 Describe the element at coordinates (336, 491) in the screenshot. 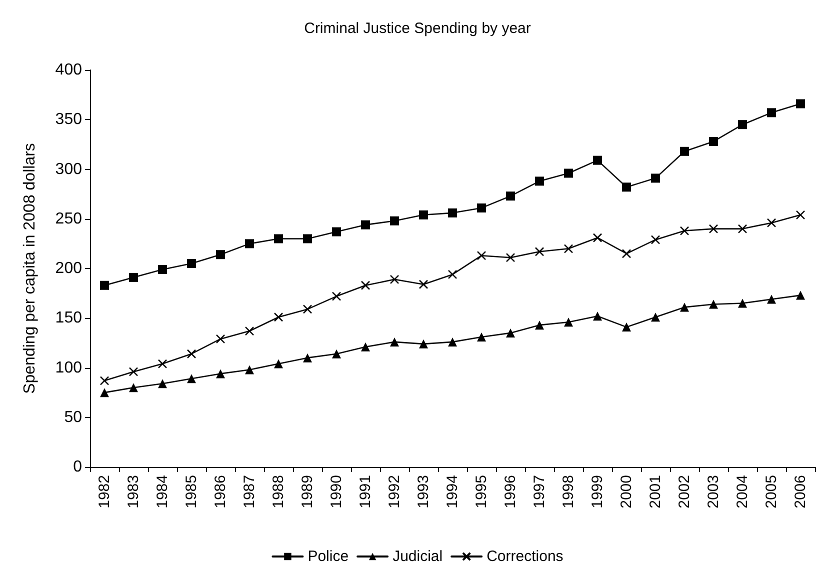

I see `x-tick-label: 1990` at that location.